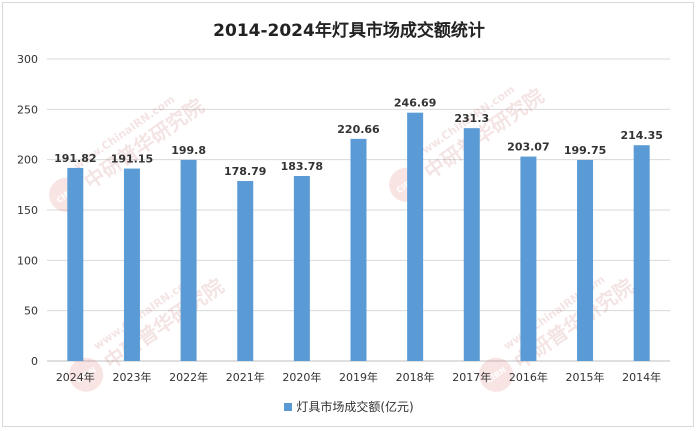 The height and width of the screenshot is (431, 698). I want to click on chart-title: 2014-2024年灯具市场成交额统计, so click(349, 31).